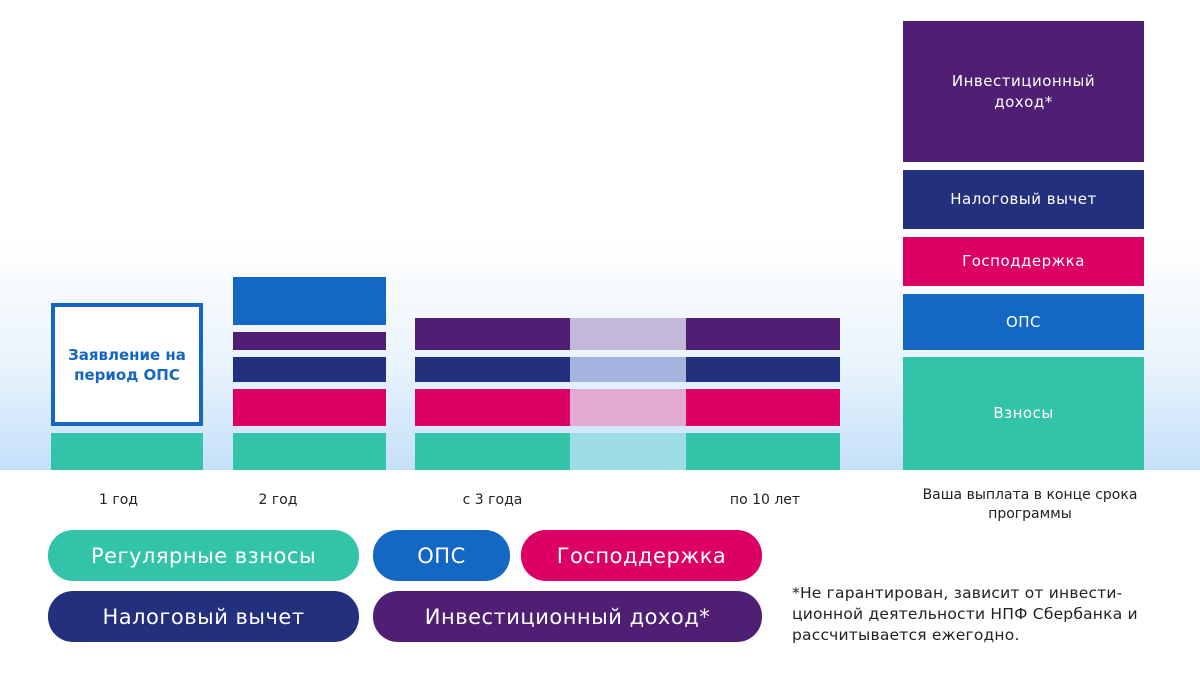 Image resolution: width=1200 pixels, height=677 pixels. I want to click on final-contributions-label: Взносы, so click(1023, 413).